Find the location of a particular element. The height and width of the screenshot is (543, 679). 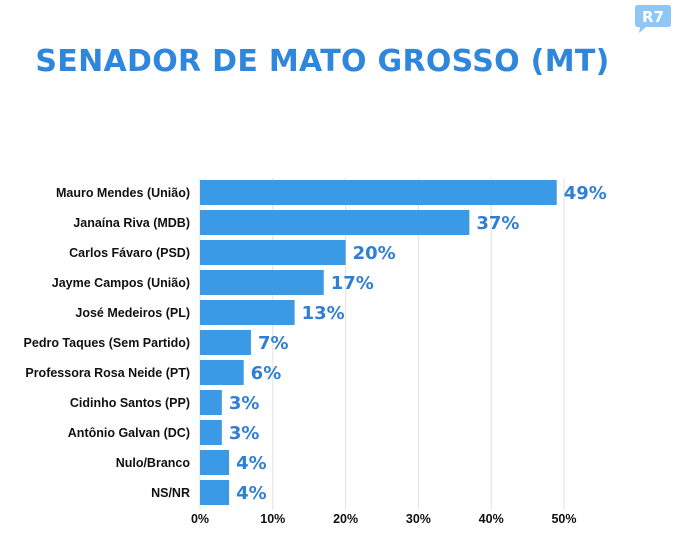

x-tick-labels: 0% 10% 20% 30% 40% 50% is located at coordinates (384, 519).